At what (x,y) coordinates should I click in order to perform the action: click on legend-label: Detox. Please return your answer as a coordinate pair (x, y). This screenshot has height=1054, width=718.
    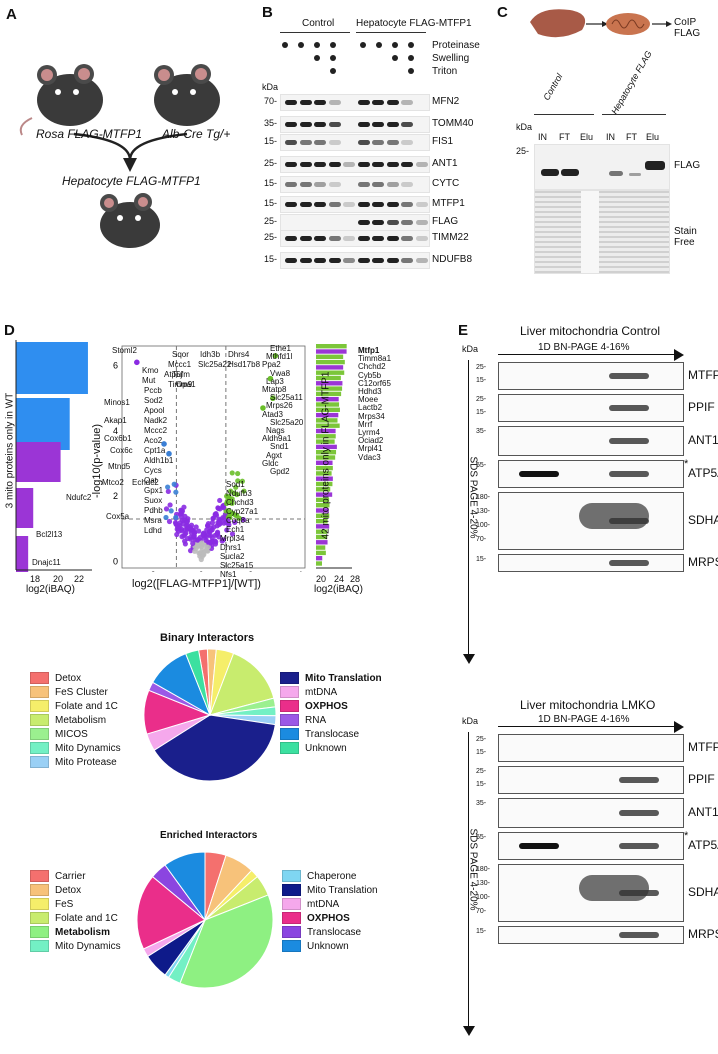
    Looking at the image, I should click on (68, 890).